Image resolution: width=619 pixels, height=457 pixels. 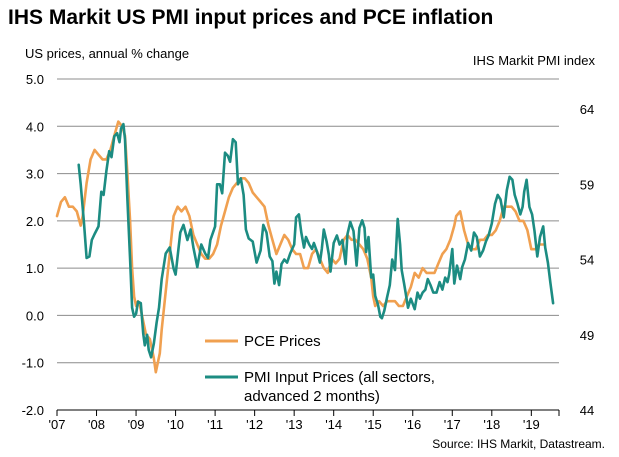 What do you see at coordinates (491, 424) in the screenshot?
I see `x-tick-label: '18` at bounding box center [491, 424].